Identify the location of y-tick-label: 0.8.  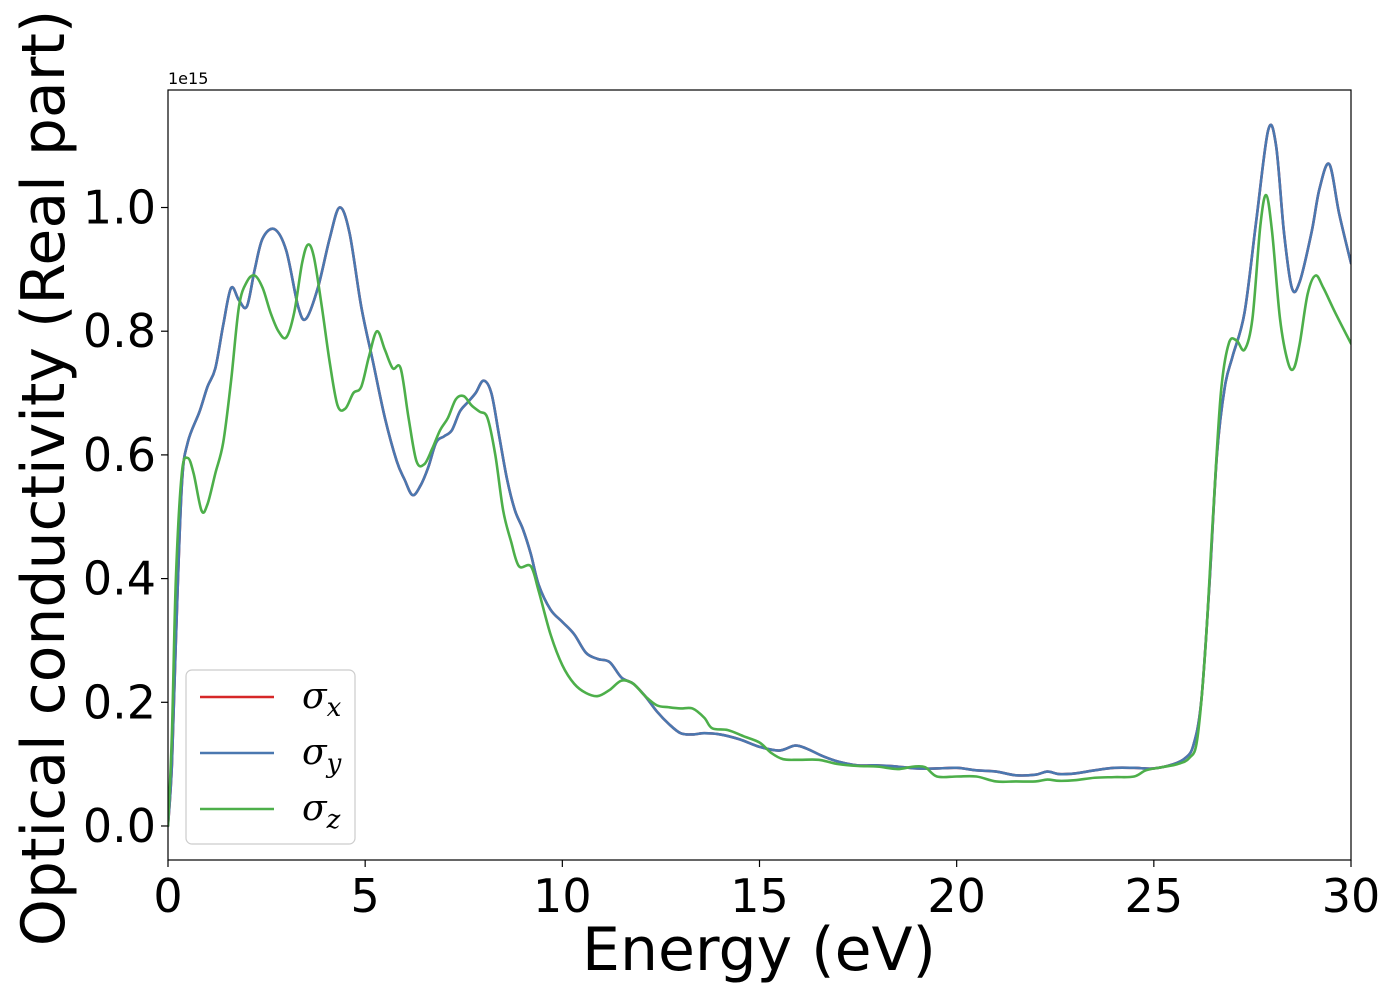
(119, 331).